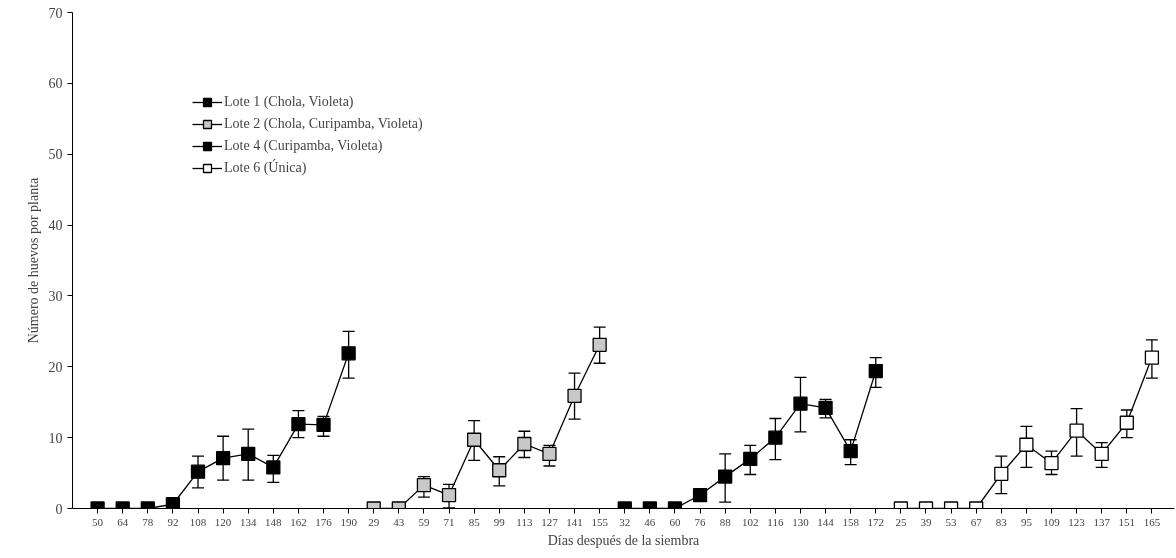 This screenshot has height=558, width=1176. What do you see at coordinates (59, 509) in the screenshot?
I see `y-tick-label: 0` at bounding box center [59, 509].